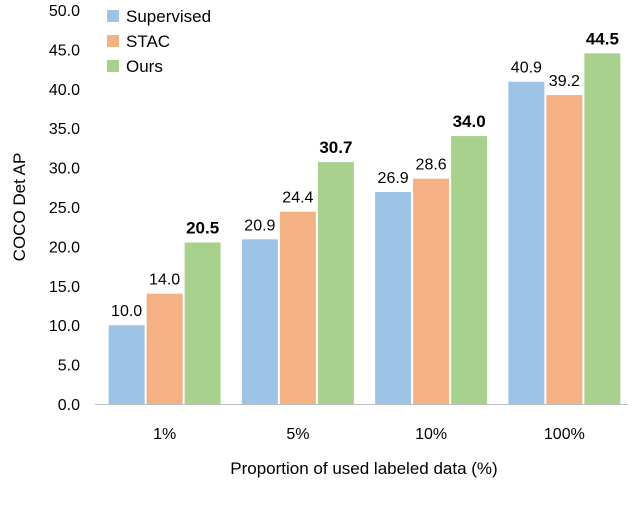  Describe the element at coordinates (526, 68) in the screenshot. I see `bar-value-label: 40.9` at that location.